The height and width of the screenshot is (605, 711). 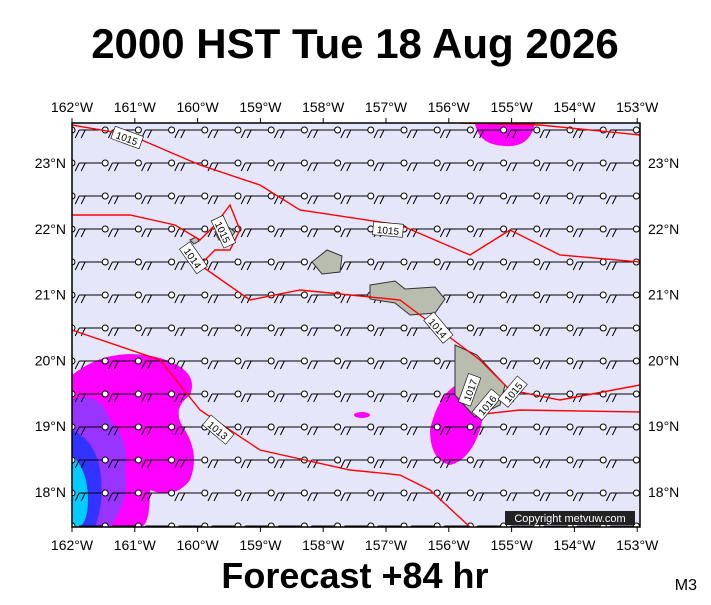 What do you see at coordinates (50, 163) in the screenshot?
I see `lat-label: 23°N` at bounding box center [50, 163].